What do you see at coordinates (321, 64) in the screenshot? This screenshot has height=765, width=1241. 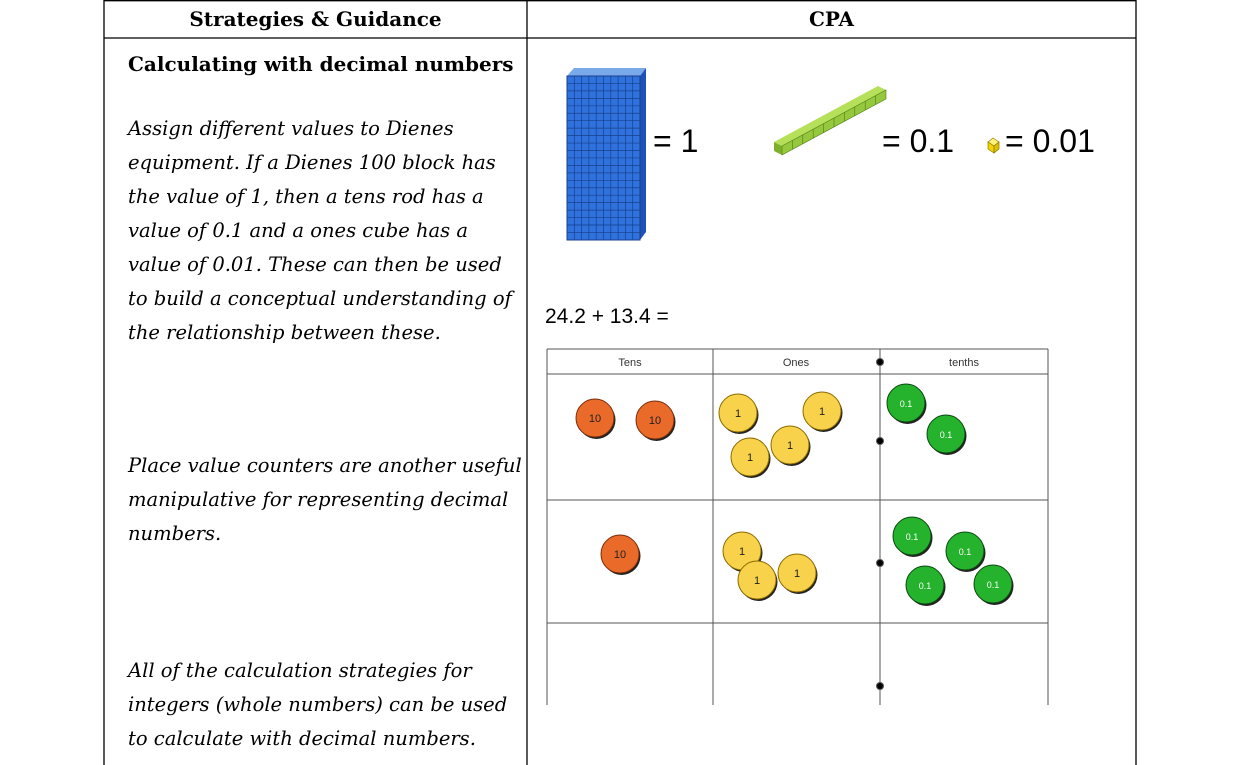 I see `heading: Calculating with decimal numbers` at bounding box center [321, 64].